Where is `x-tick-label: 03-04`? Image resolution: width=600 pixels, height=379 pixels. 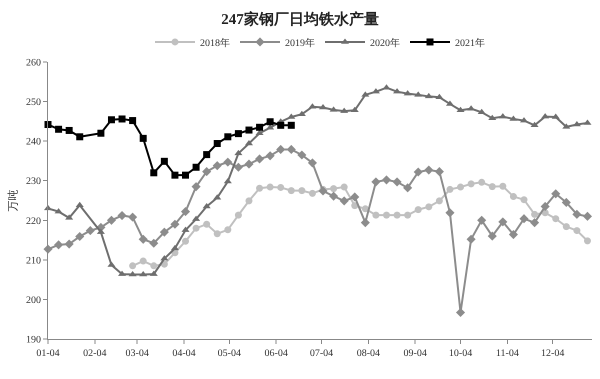 x-tick-label: 03-04 is located at coordinates (137, 353).